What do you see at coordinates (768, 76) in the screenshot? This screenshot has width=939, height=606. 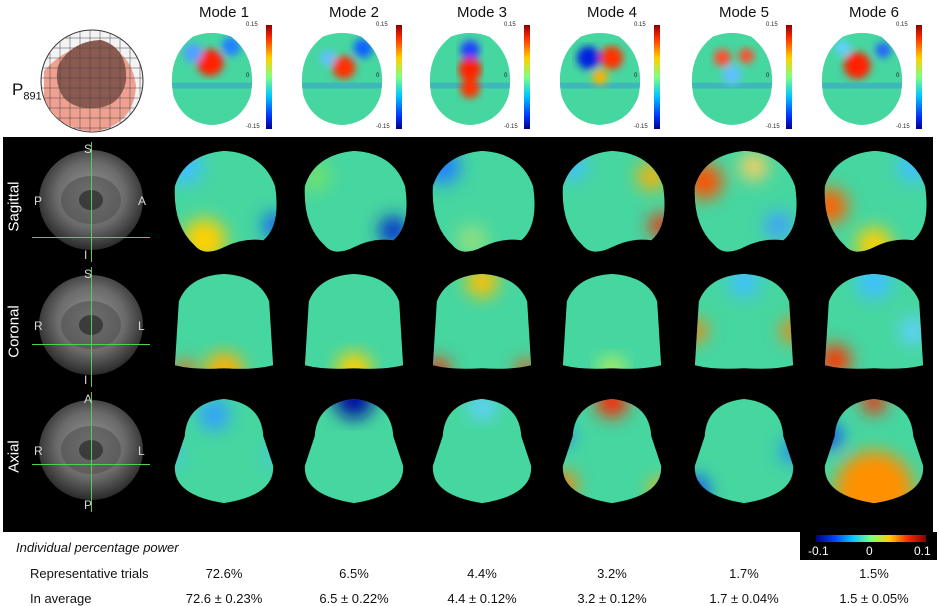 I see `mode-colorbar-mid-5: 0` at bounding box center [768, 76].